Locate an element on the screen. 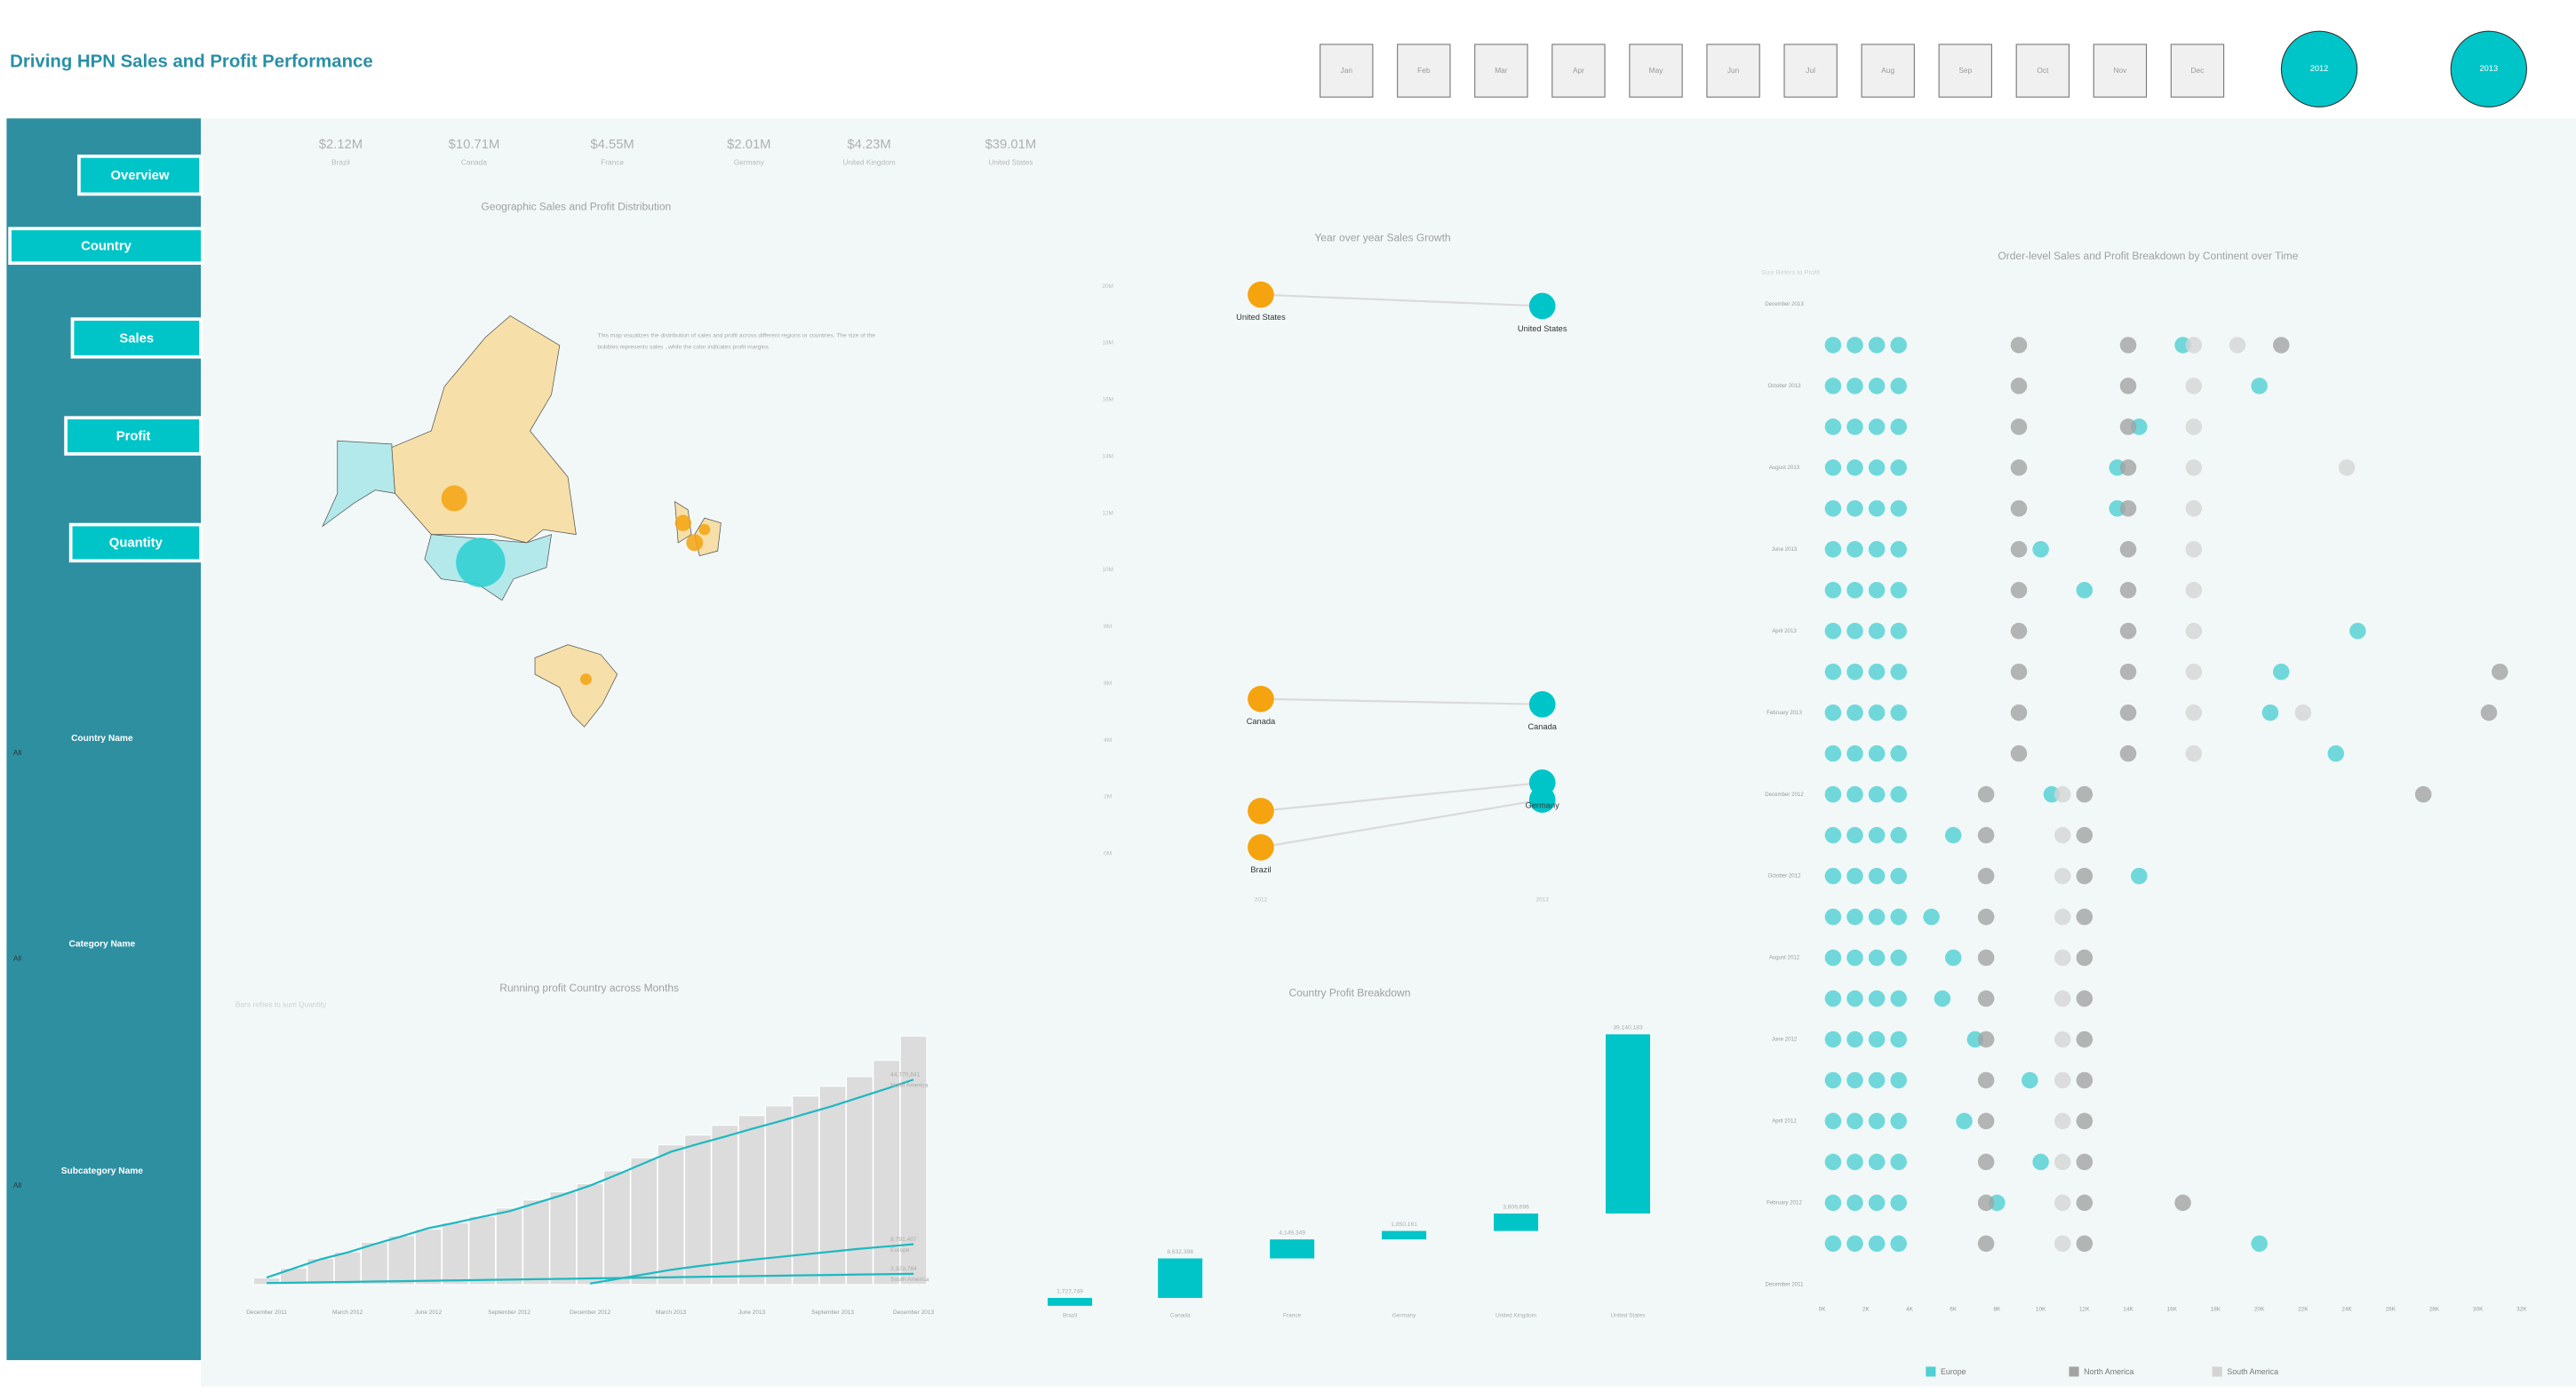 This screenshot has width=2576, height=1393. month-label: Jan is located at coordinates (1347, 70).